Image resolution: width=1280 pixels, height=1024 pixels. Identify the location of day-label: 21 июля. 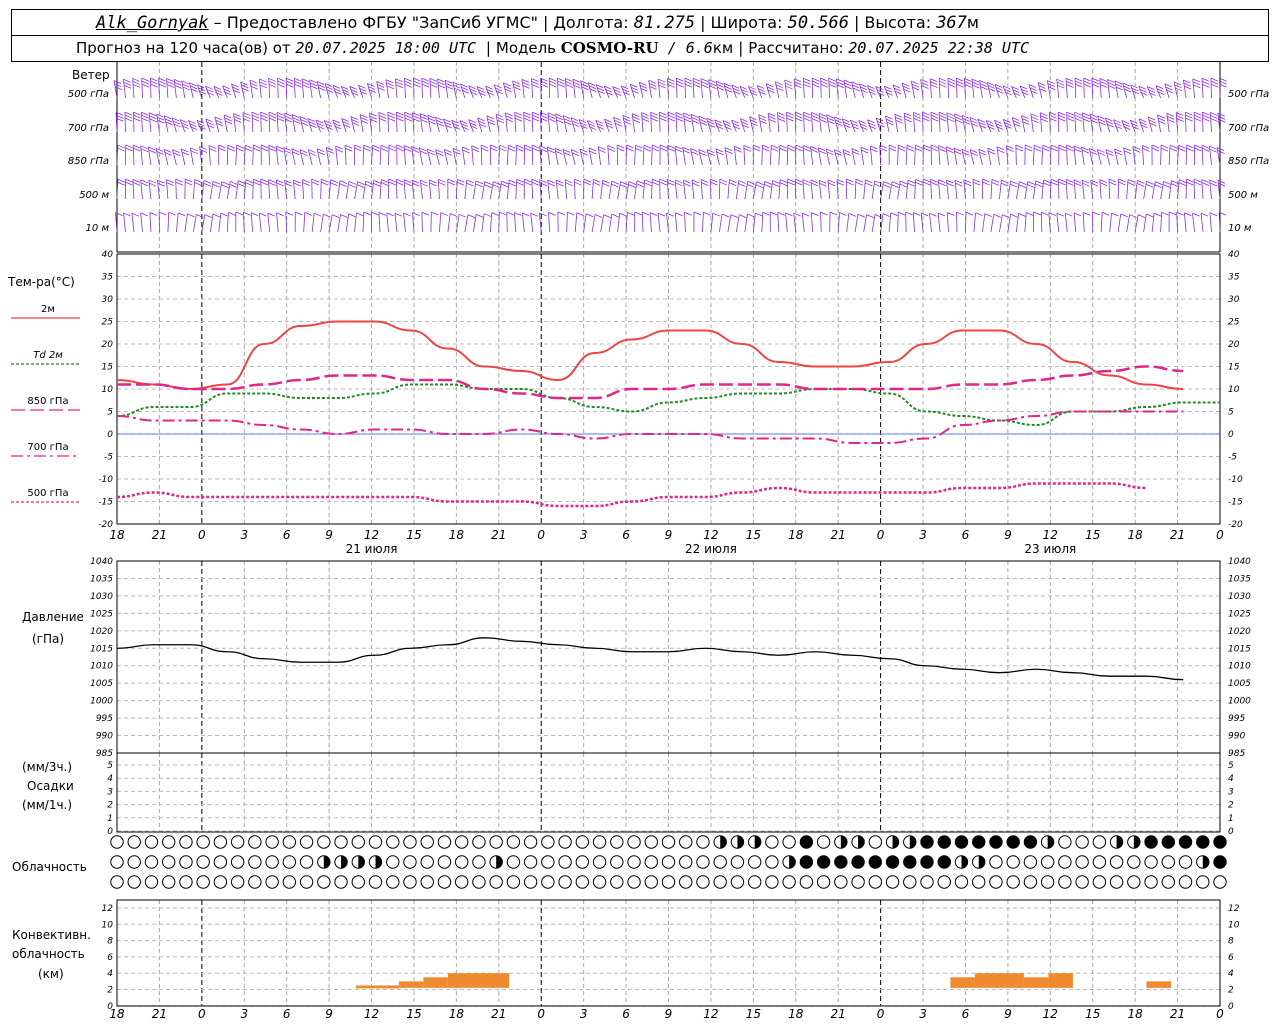
(372, 549).